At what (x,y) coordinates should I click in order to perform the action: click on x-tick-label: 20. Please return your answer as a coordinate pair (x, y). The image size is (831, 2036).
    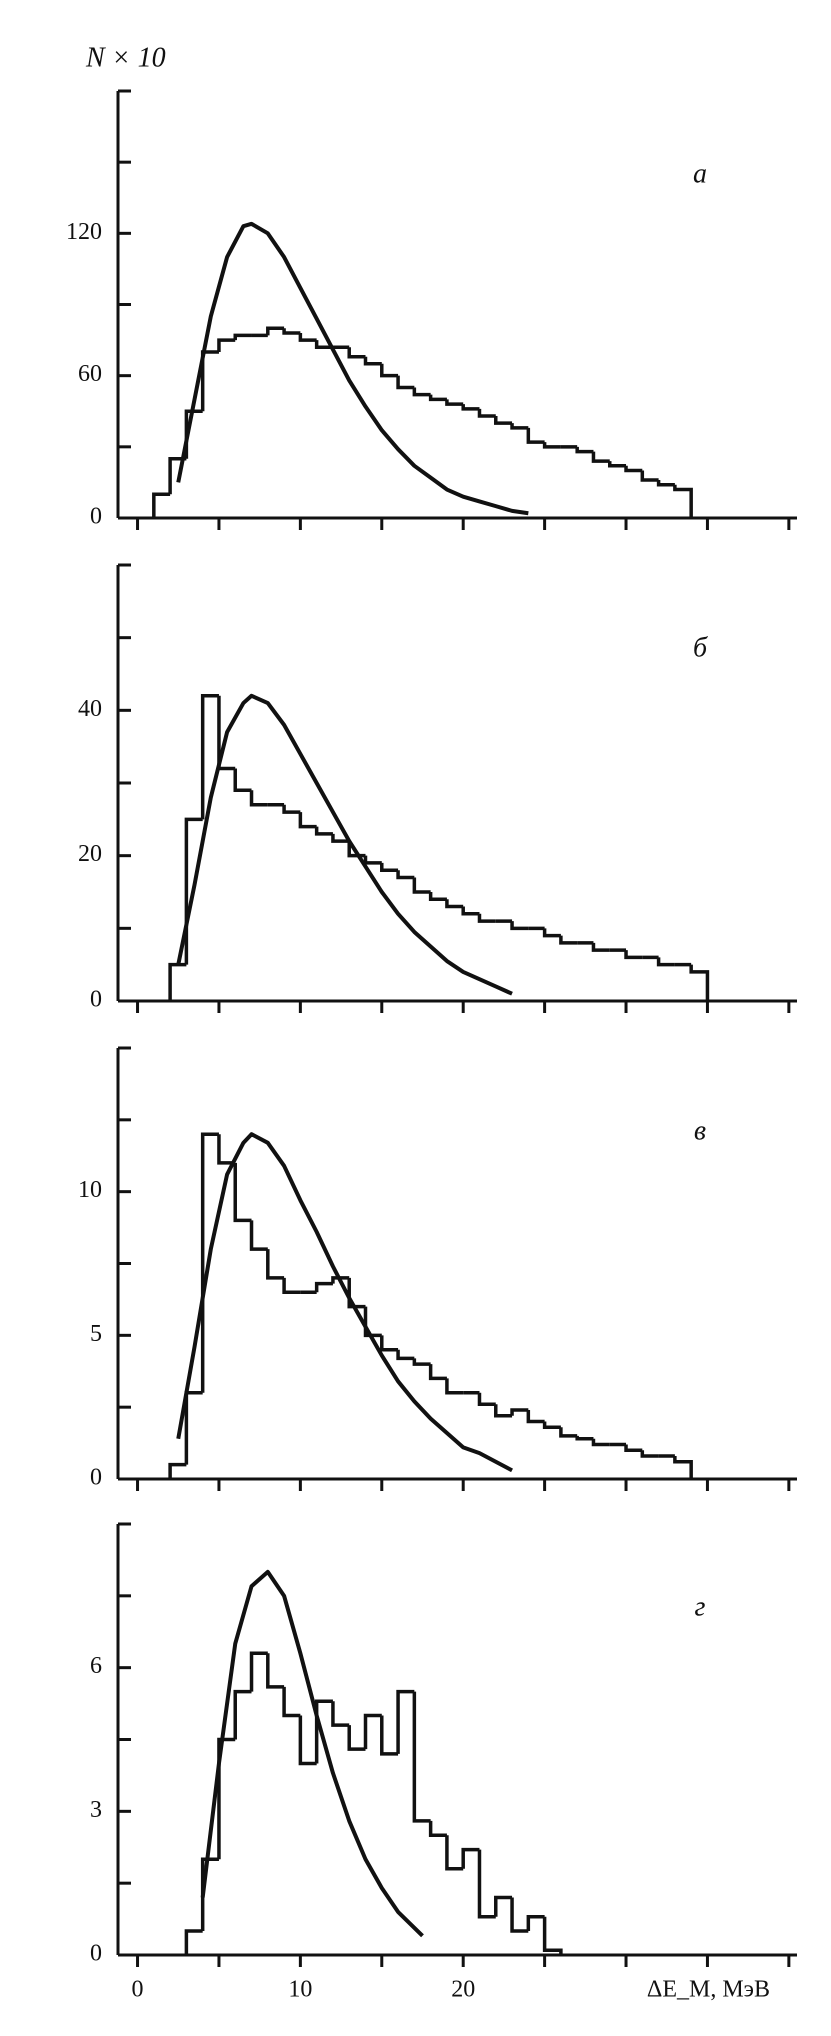
    Looking at the image, I should click on (463, 1990).